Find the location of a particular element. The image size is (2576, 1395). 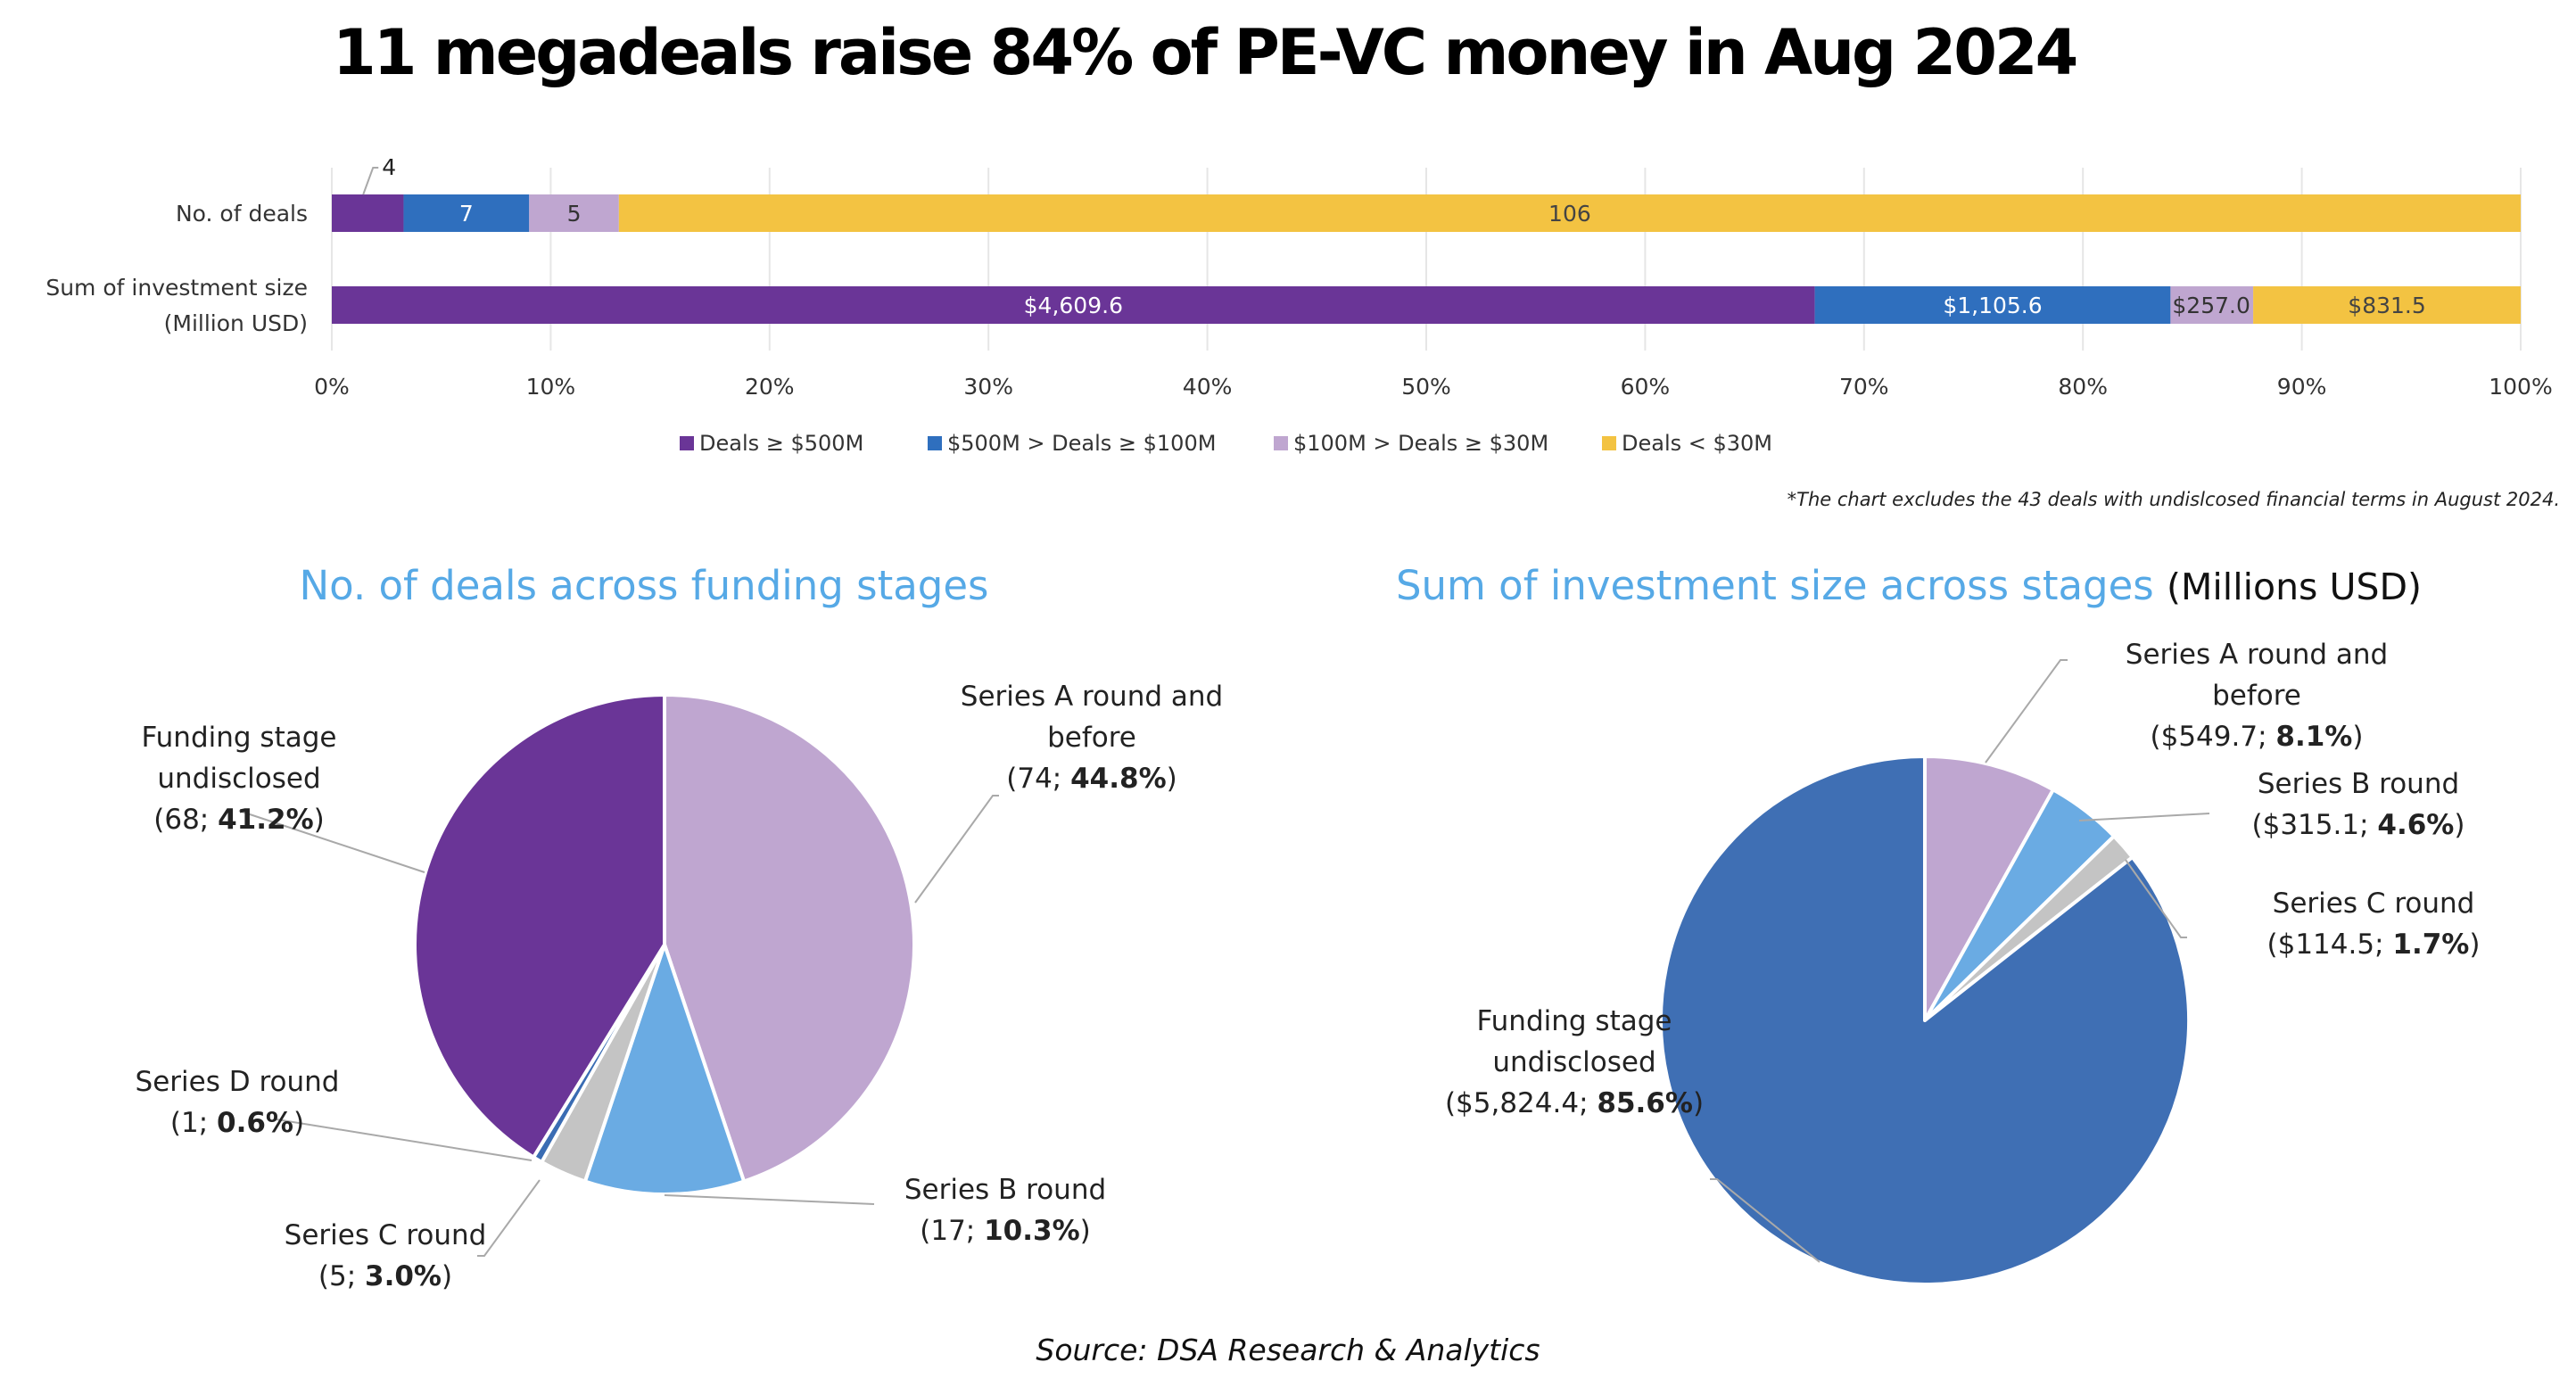

x-tick-label: 90% is located at coordinates (2302, 387).